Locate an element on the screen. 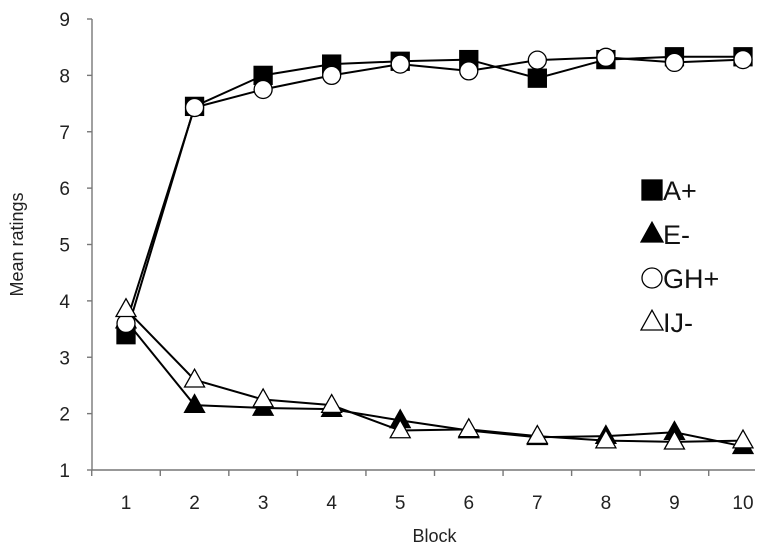 Image resolution: width=770 pixels, height=551 pixels. y-axis-ticks: 1 2 3 4 5 6 7 8 9 is located at coordinates (75, 246).